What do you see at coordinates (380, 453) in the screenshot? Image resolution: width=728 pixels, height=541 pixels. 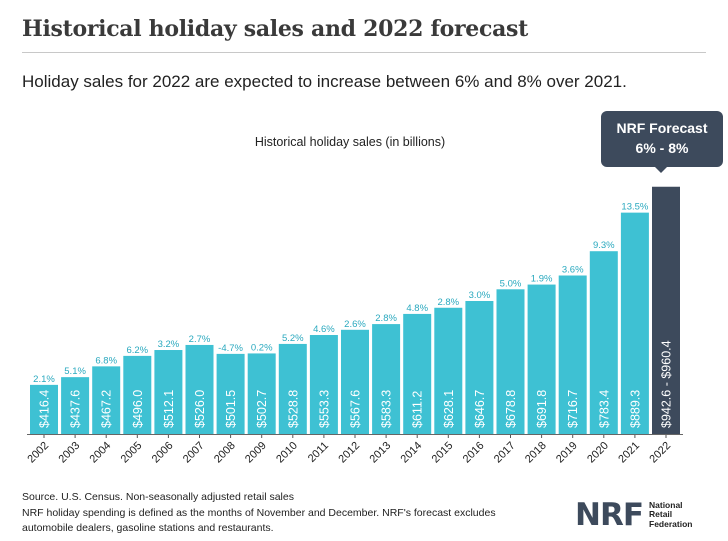 I see `x-tick-label: 2013` at bounding box center [380, 453].